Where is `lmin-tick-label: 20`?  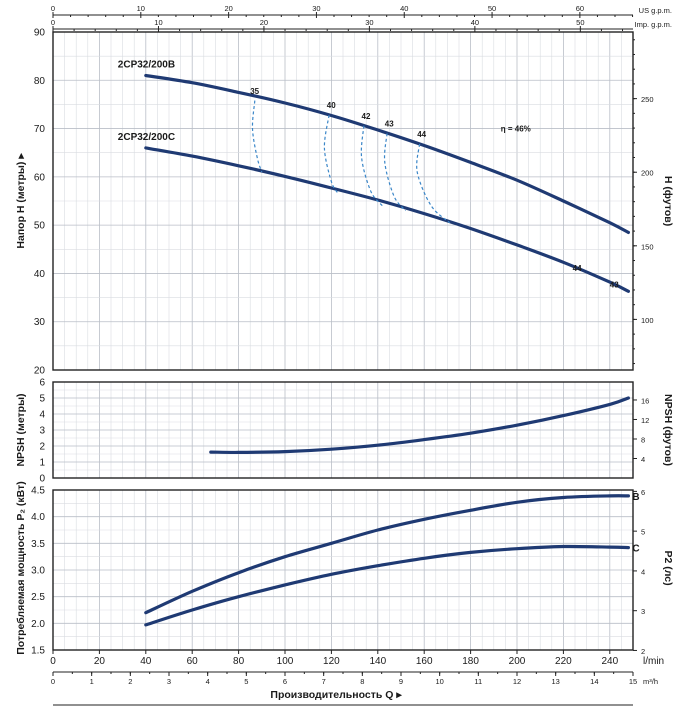
lmin-tick-label: 20 is located at coordinates (100, 661).